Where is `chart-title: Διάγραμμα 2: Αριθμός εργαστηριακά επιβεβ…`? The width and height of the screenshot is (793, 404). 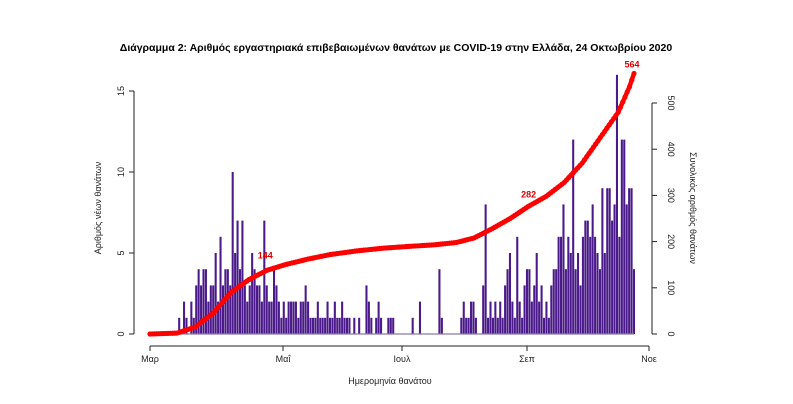
chart-title: Διάγραμμα 2: Αριθμός εργαστηριακά επιβεβ… is located at coordinates (396, 48).